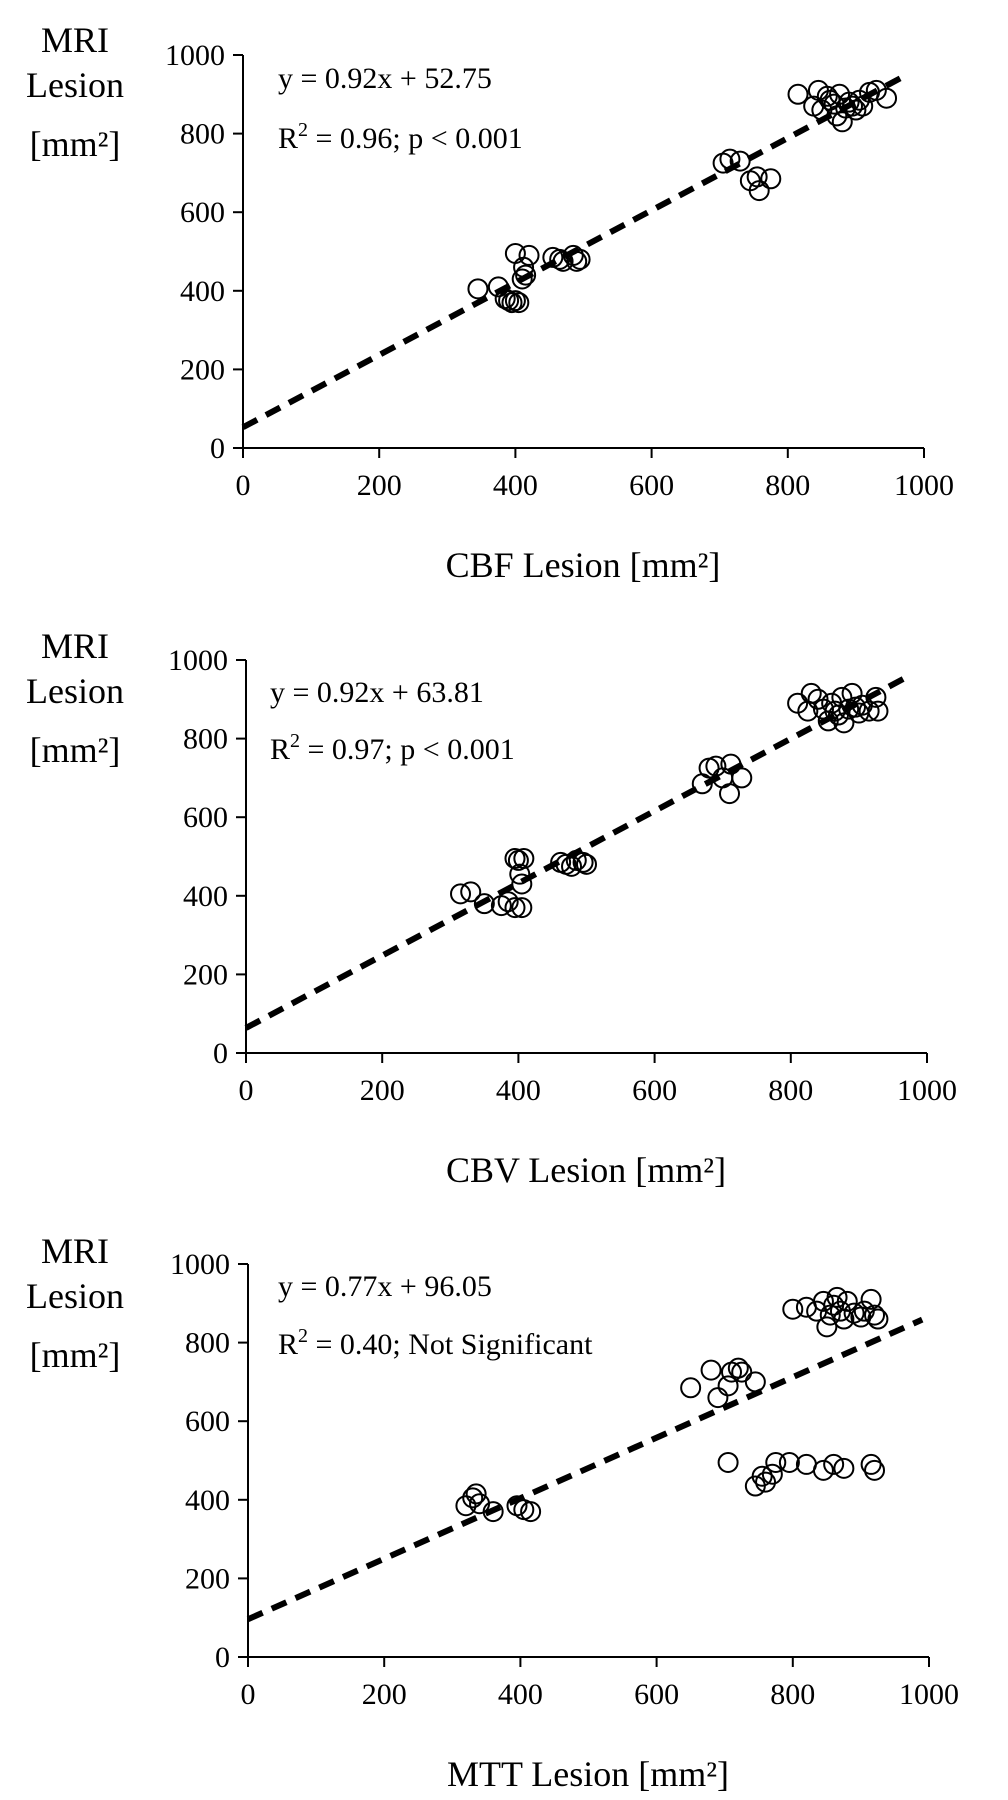 The width and height of the screenshot is (1008, 1800). What do you see at coordinates (400, 137) in the screenshot?
I see `r-squared-text: R2 = 0.96; p < 0.001` at bounding box center [400, 137].